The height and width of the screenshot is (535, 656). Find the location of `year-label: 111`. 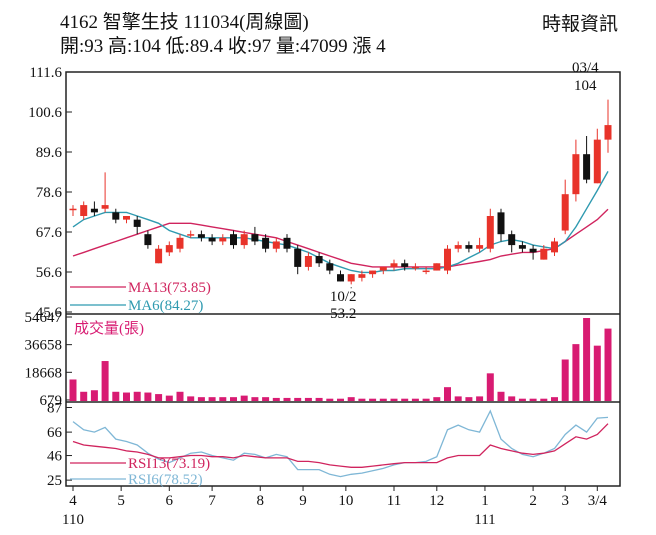

year-label: 111 is located at coordinates (484, 520).